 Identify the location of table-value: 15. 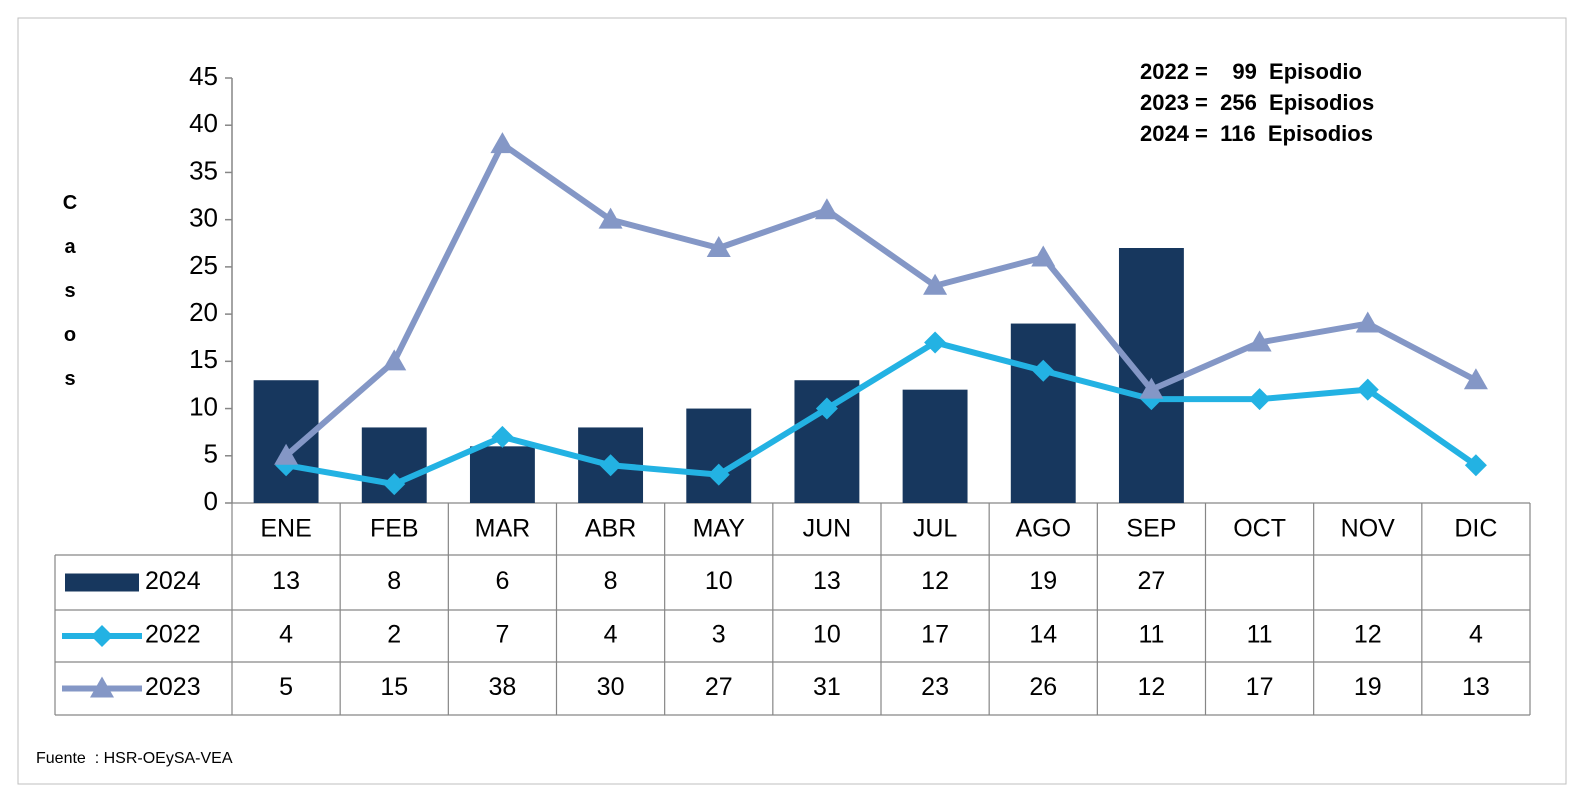
(394, 687).